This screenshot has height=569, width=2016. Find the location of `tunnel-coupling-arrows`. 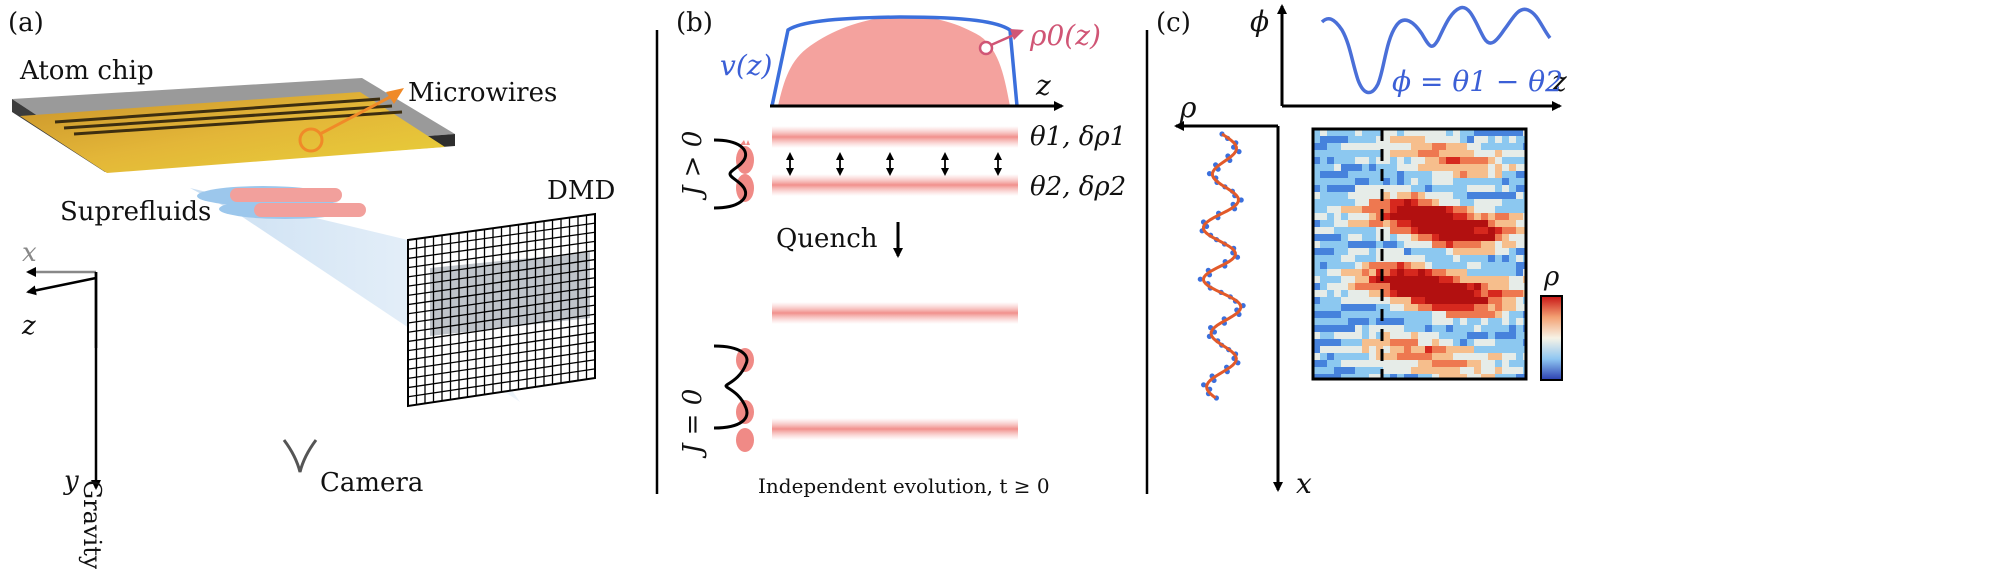

tunnel-coupling-arrows is located at coordinates (894, 164).